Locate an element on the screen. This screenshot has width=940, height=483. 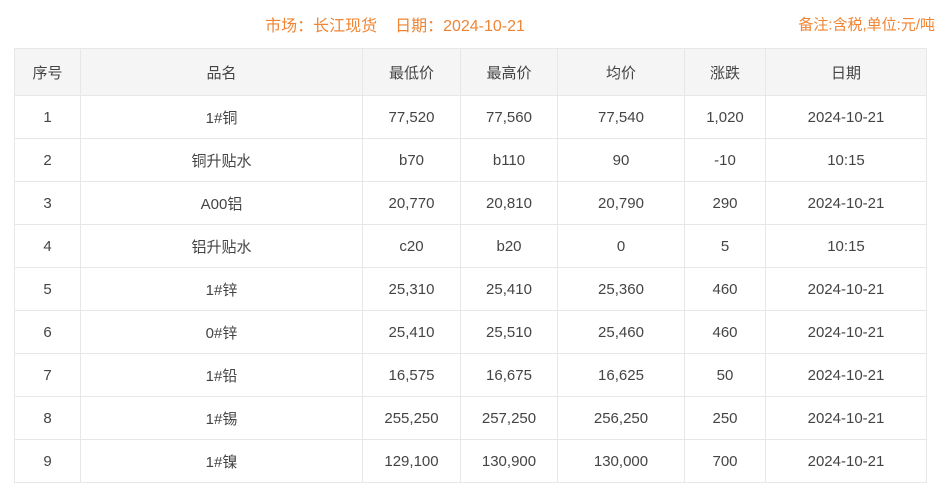
cell-no: 8 is located at coordinates (47, 418).